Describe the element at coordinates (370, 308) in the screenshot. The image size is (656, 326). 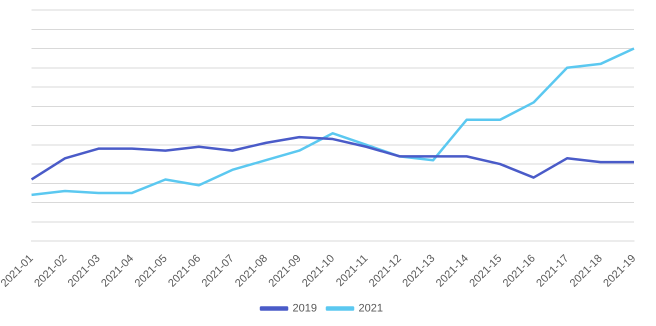
I see `legend-label: 2021` at that location.